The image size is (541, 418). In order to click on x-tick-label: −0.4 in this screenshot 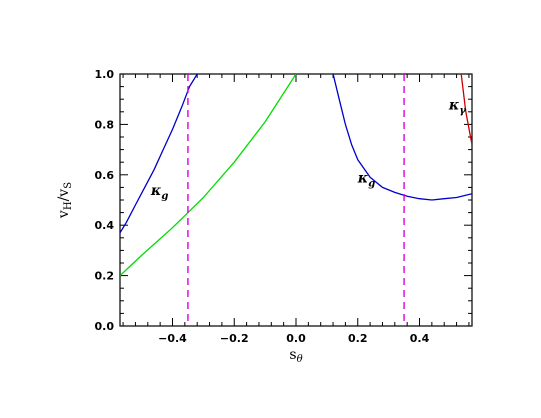, I will do `click(172, 338)`.